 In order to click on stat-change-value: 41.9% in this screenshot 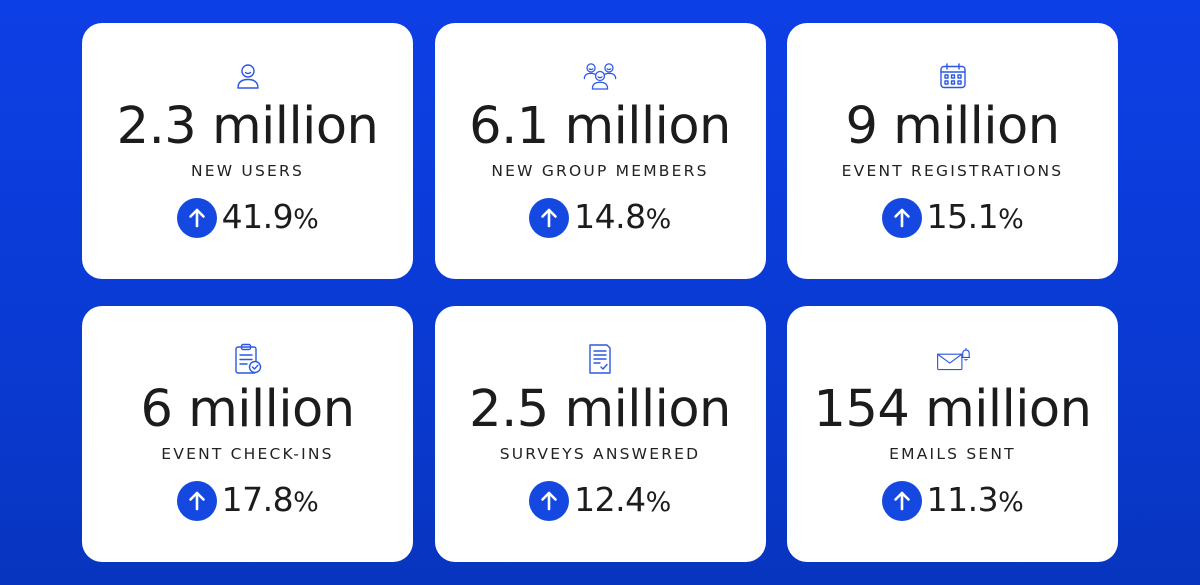, I will do `click(270, 216)`.